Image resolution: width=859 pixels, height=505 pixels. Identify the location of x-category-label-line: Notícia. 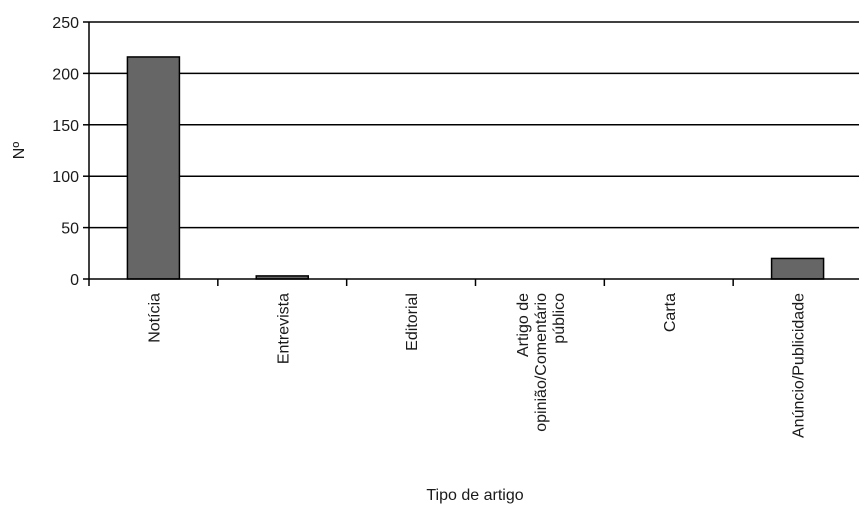
(154, 318).